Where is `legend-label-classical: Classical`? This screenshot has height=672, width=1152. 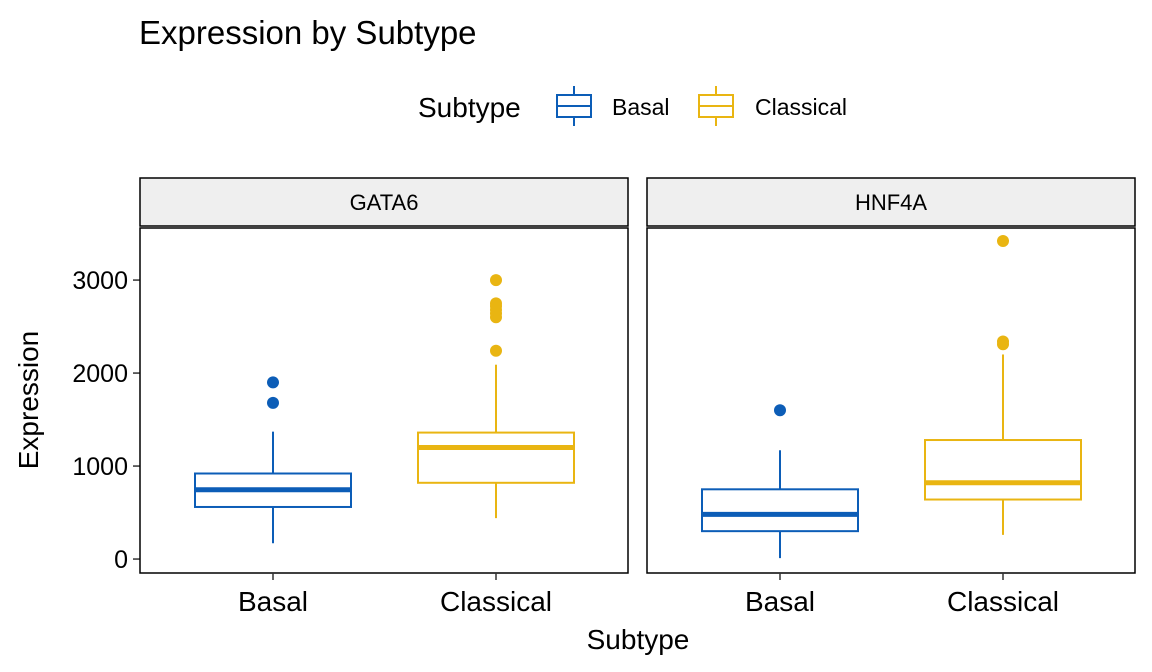 legend-label-classical: Classical is located at coordinates (801, 107).